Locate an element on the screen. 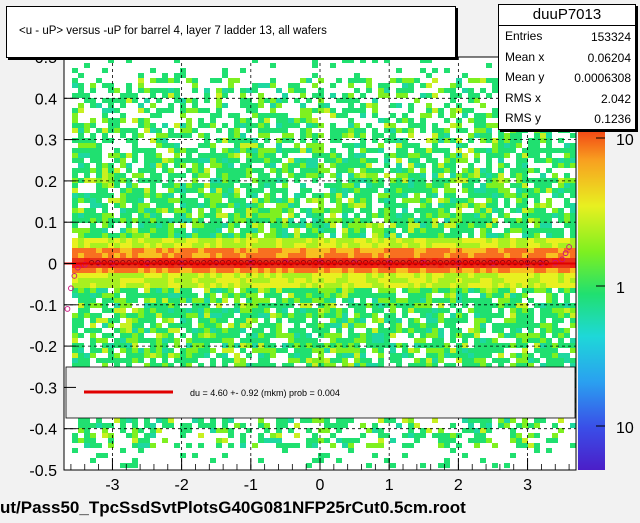 The width and height of the screenshot is (640, 523). stats-histogram-name: duuP7013 is located at coordinates (567, 15).